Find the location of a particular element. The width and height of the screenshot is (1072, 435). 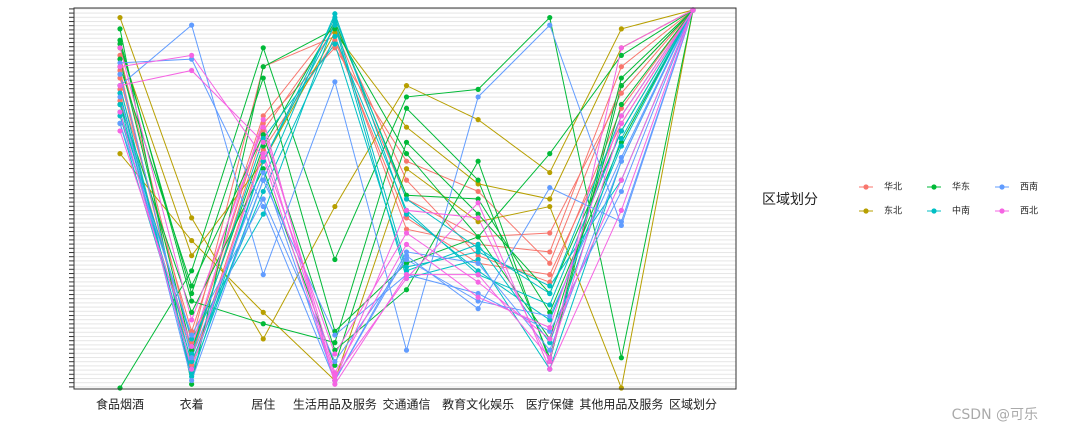

legend-label: 中南 is located at coordinates (961, 211).